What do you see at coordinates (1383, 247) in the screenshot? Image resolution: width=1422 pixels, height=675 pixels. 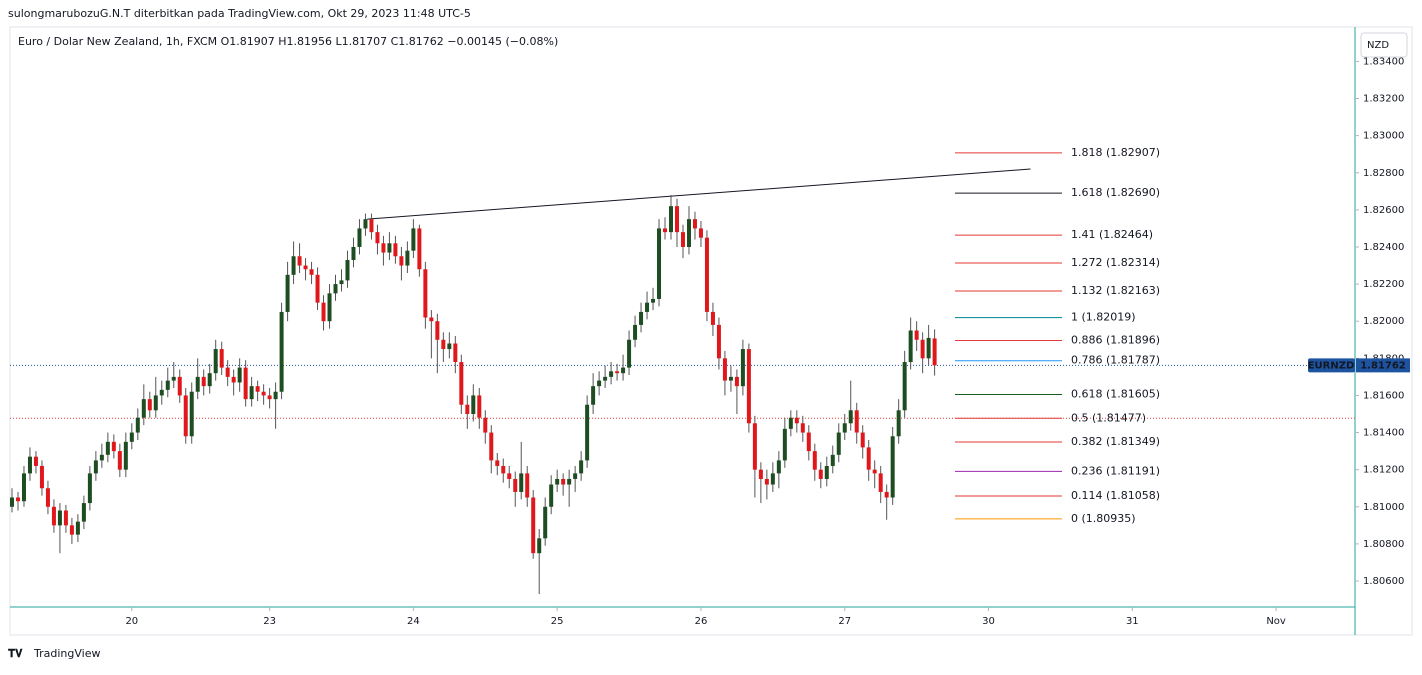 I see `y-tick-label: 1.82400` at bounding box center [1383, 247].